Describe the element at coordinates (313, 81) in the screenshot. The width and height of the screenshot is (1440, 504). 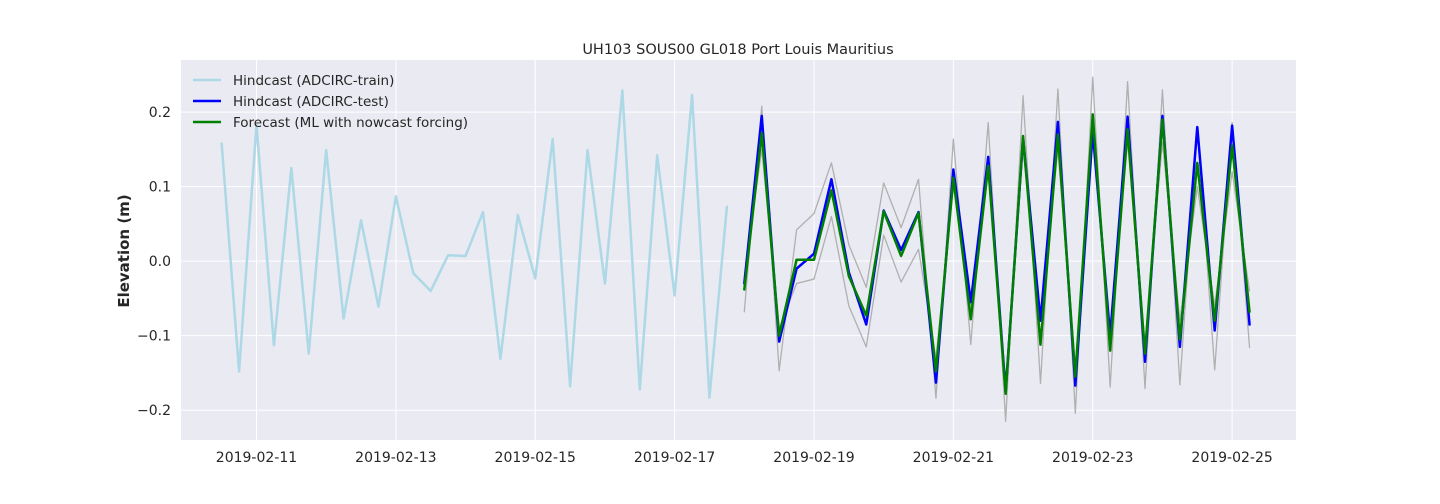
I see `legend-label: Hindcast (ADCIRC-train)` at that location.